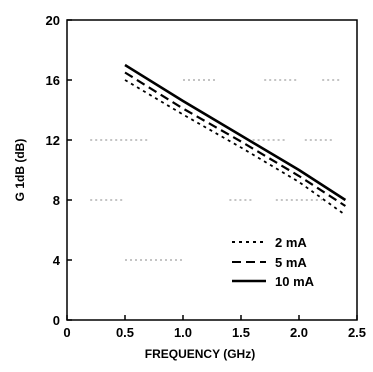 The width and height of the screenshot is (373, 372). Describe the element at coordinates (299, 332) in the screenshot. I see `x-tick-label: 2.0` at that location.